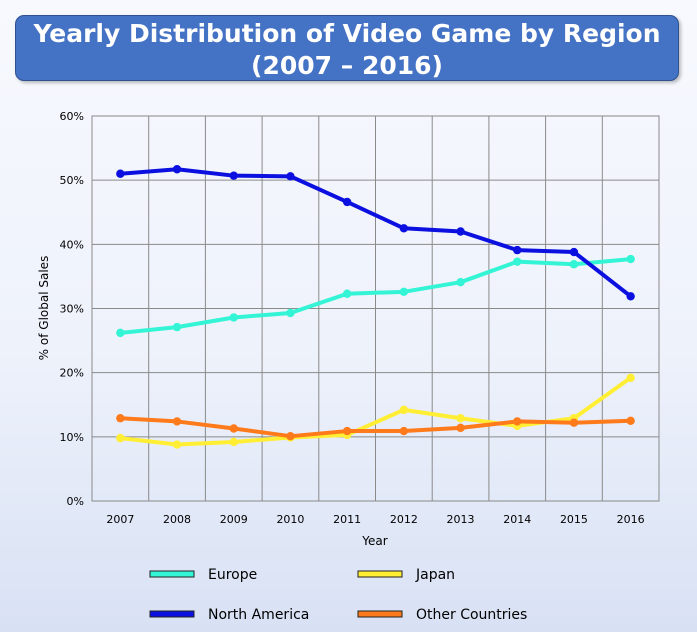 Image resolution: width=697 pixels, height=632 pixels. Describe the element at coordinates (75, 501) in the screenshot. I see `y-tick-label: 0%` at that location.